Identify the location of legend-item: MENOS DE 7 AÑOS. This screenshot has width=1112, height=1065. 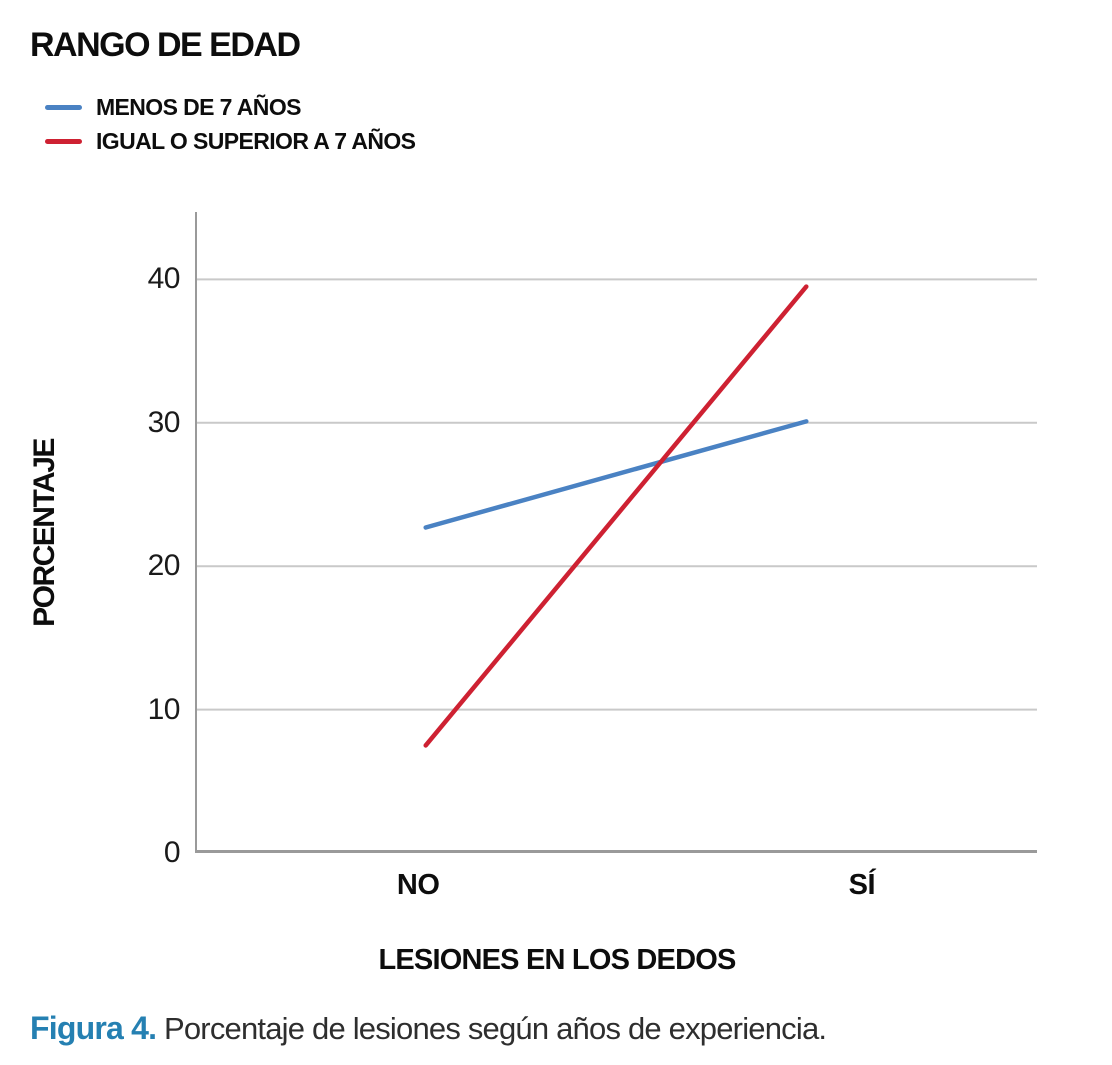
(230, 107).